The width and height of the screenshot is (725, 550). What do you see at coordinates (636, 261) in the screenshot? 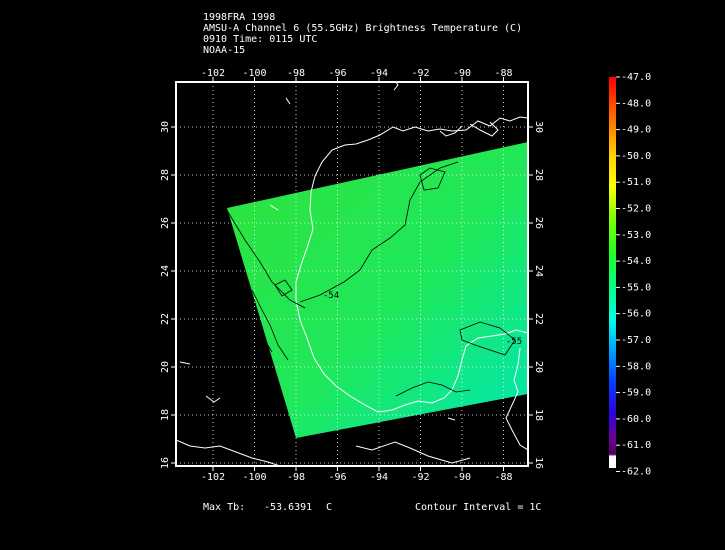
I see `colorbar-tick-label: -54.0` at bounding box center [636, 261].